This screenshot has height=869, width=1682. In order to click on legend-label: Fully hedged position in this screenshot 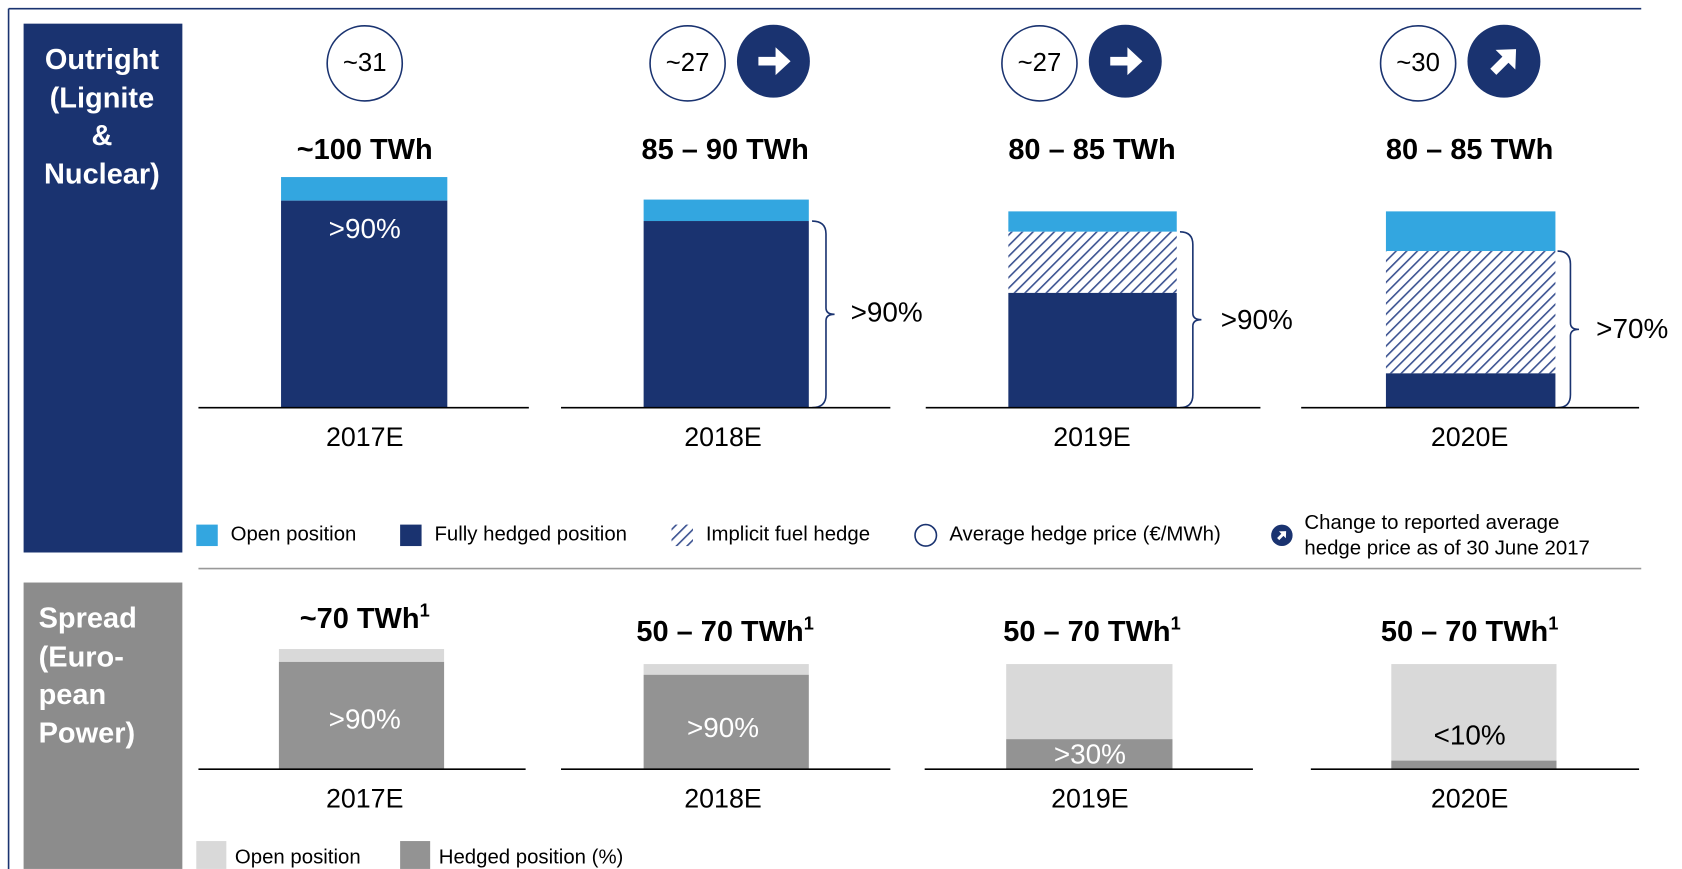, I will do `click(530, 535)`.